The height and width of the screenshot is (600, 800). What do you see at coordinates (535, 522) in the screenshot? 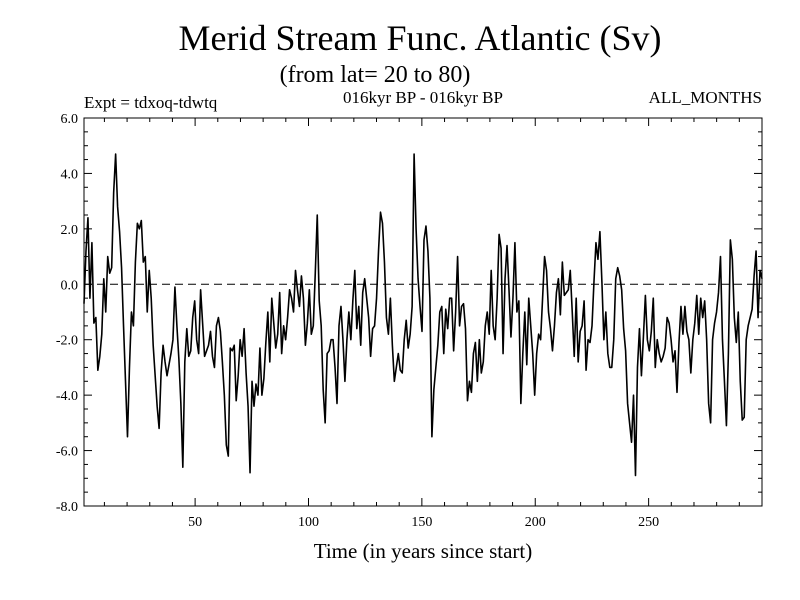
I see `x-tick-label: 200` at bounding box center [535, 522].